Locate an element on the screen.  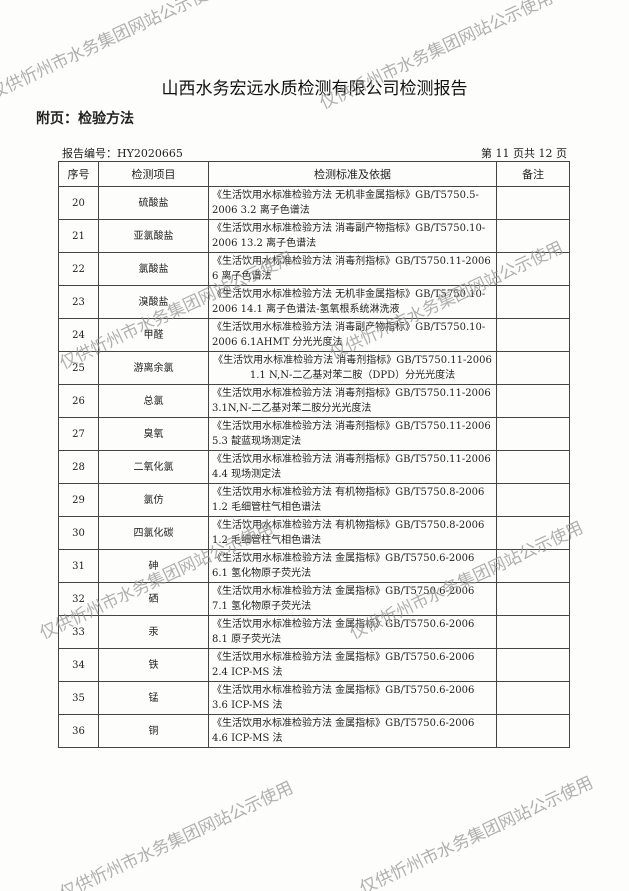
row-number: 30 is located at coordinates (78, 533).